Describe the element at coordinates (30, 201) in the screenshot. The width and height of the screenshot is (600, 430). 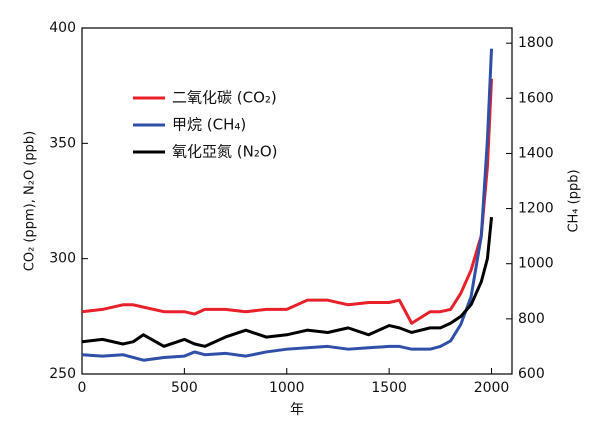
I see `y-axis-label: CO₂ (ppm), N₂O (ppb)` at that location.